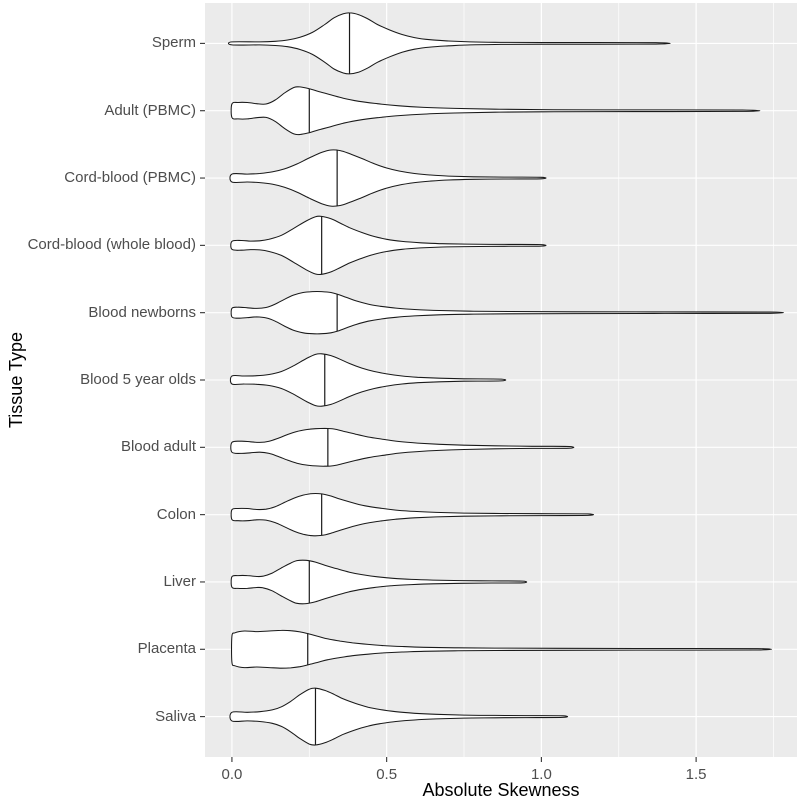 This screenshot has height=800, width=800. What do you see at coordinates (232, 774) in the screenshot?
I see `x-axis-tick-label-0.0: 0.0` at bounding box center [232, 774].